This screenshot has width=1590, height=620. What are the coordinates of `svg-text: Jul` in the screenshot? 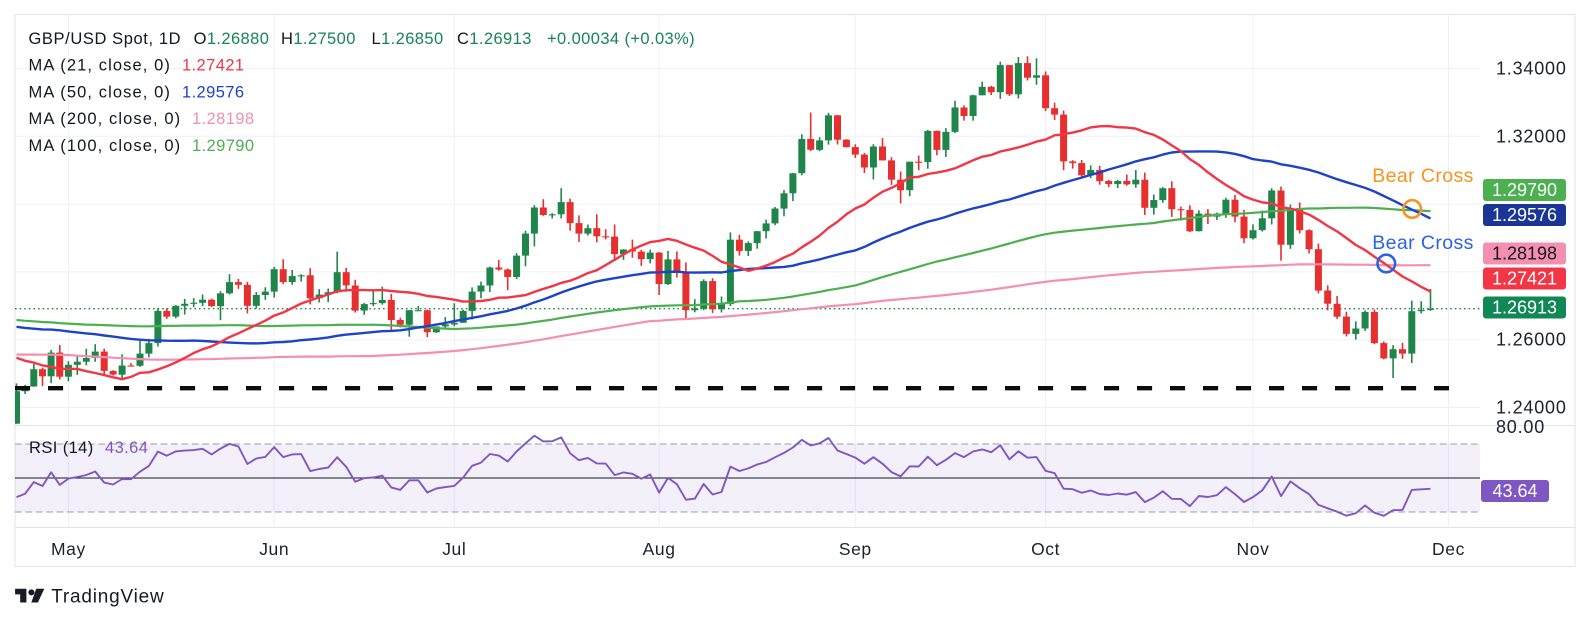 It's located at (454, 549).